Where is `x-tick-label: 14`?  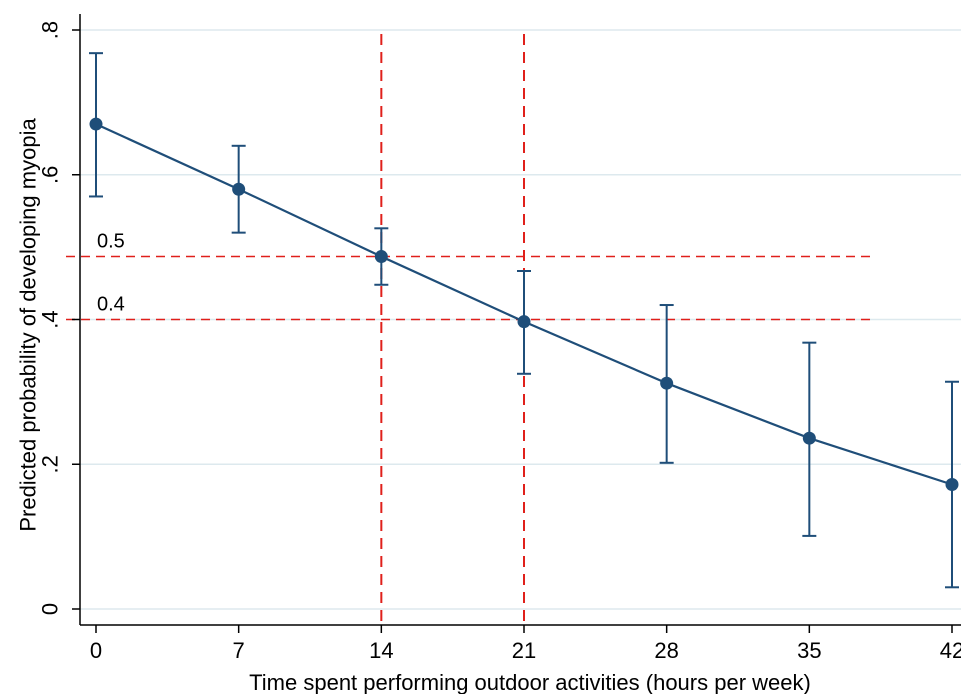
x-tick-label: 14 is located at coordinates (381, 650).